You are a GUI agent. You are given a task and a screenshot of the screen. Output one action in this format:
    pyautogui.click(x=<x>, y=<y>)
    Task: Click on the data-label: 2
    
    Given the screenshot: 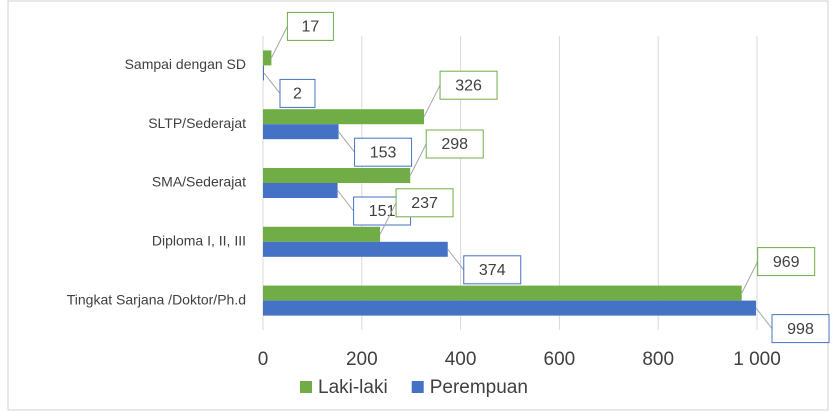 What is the action you would take?
    pyautogui.click(x=297, y=94)
    